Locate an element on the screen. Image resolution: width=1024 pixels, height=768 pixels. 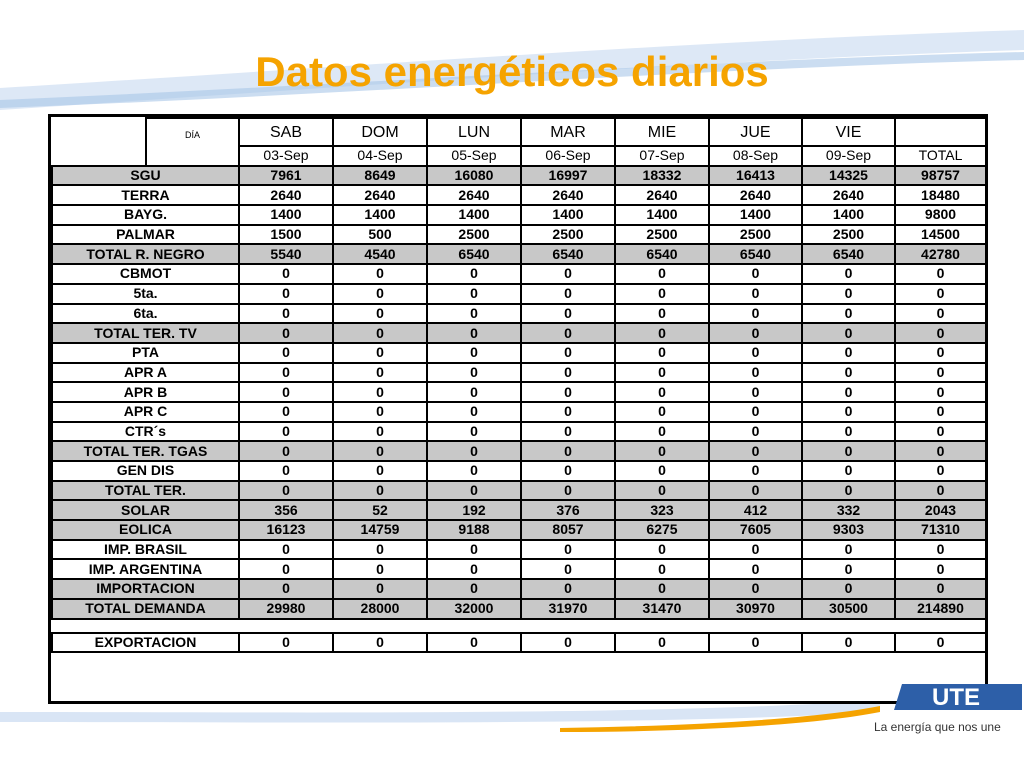
value-cell: 16123 is located at coordinates (286, 530).